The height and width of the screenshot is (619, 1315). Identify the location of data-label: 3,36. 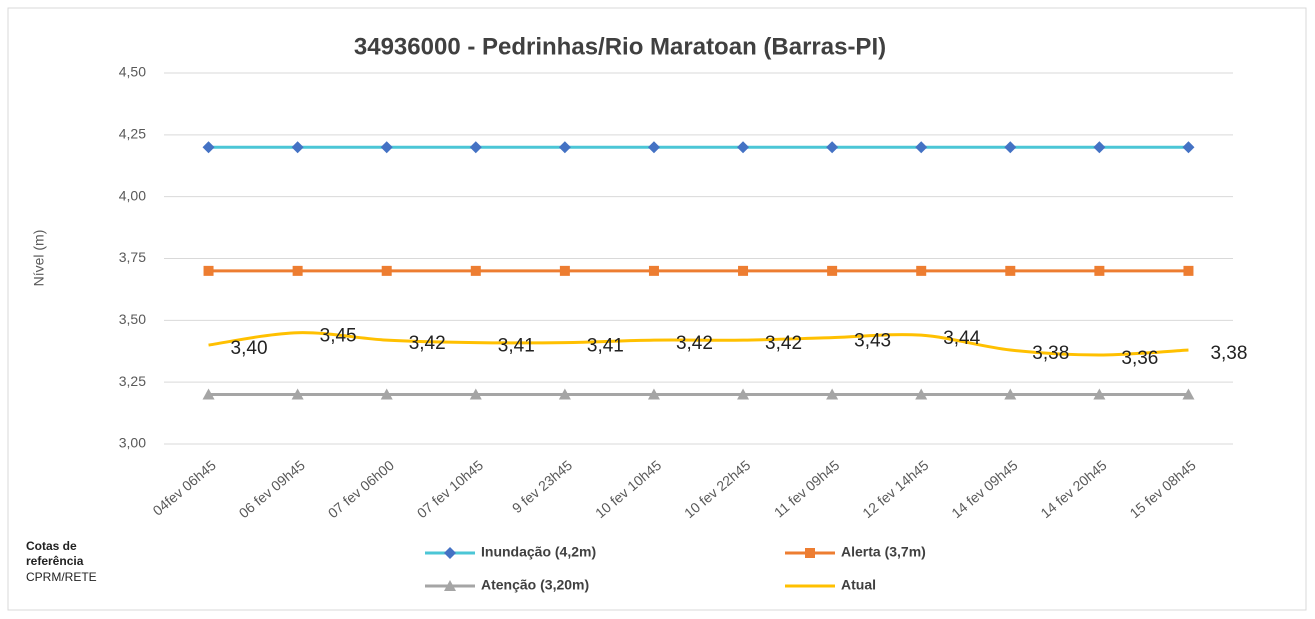
(1139, 358).